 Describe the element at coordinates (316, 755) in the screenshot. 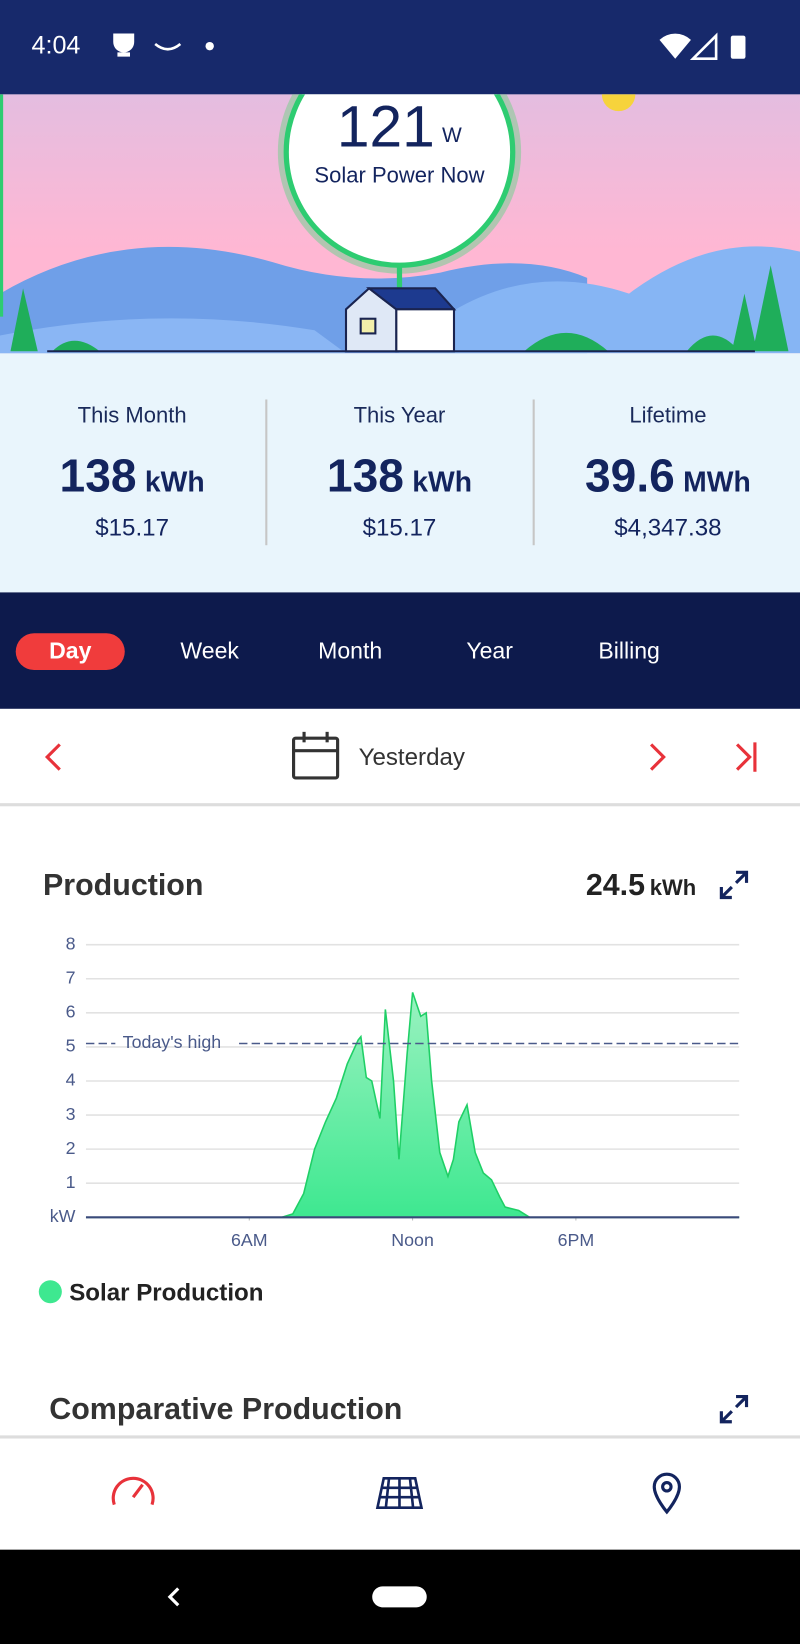

I see `calendar-icon` at that location.